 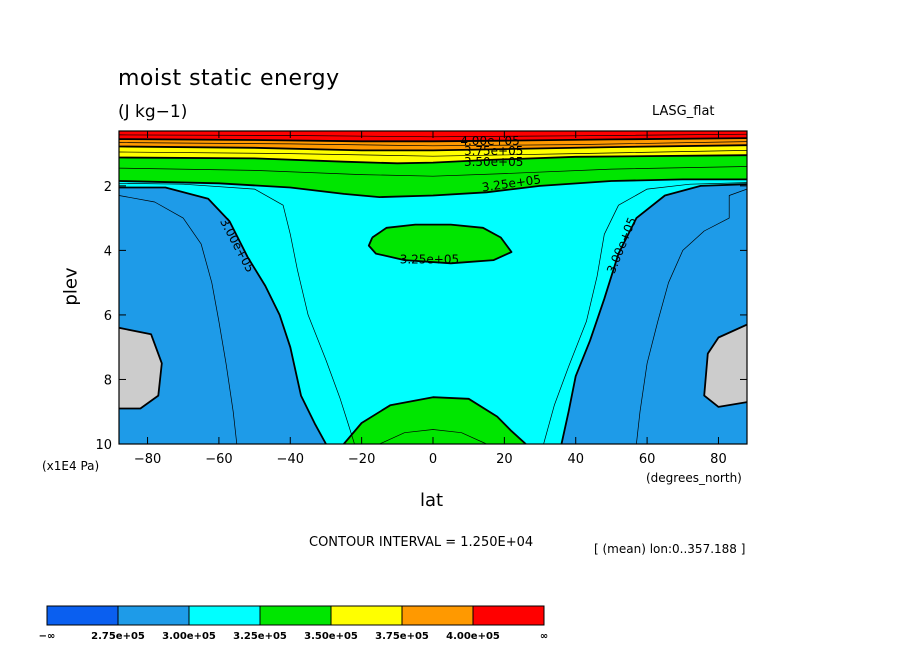 What do you see at coordinates (71, 286) in the screenshot?
I see `y-axis-label: plev` at bounding box center [71, 286].